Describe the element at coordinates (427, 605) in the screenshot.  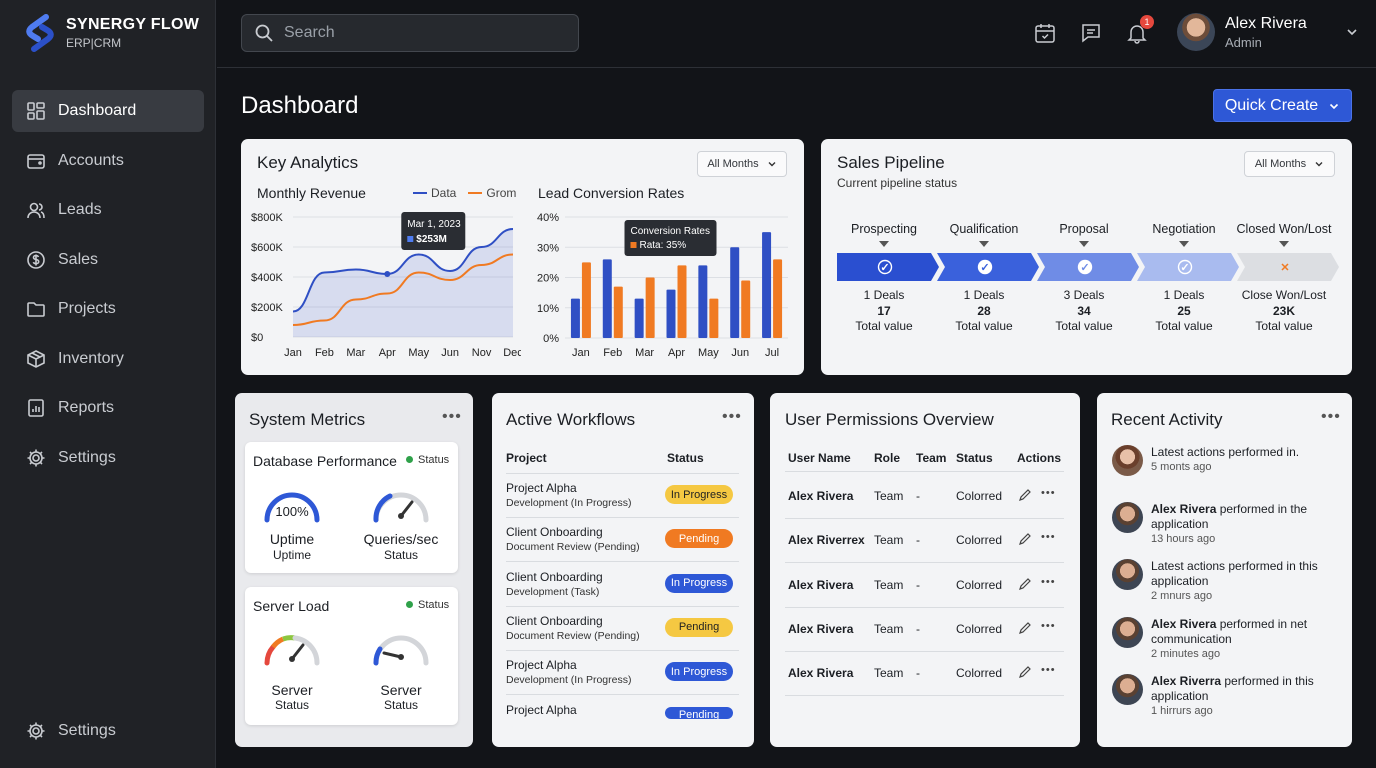
I see `status-indicator: Status` at that location.